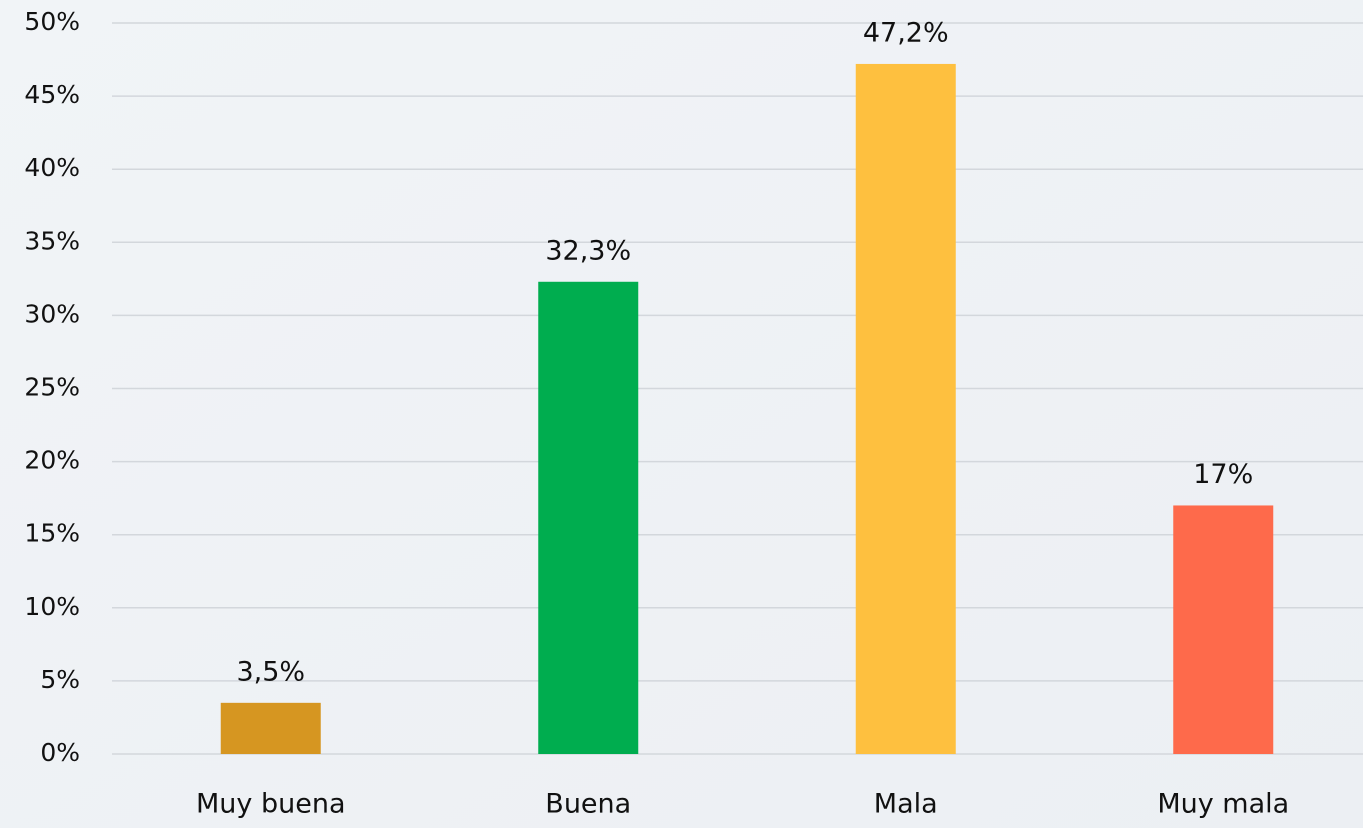 The width and height of the screenshot is (1363, 828). Describe the element at coordinates (52, 533) in the screenshot. I see `y-tick-label: 15%` at that location.